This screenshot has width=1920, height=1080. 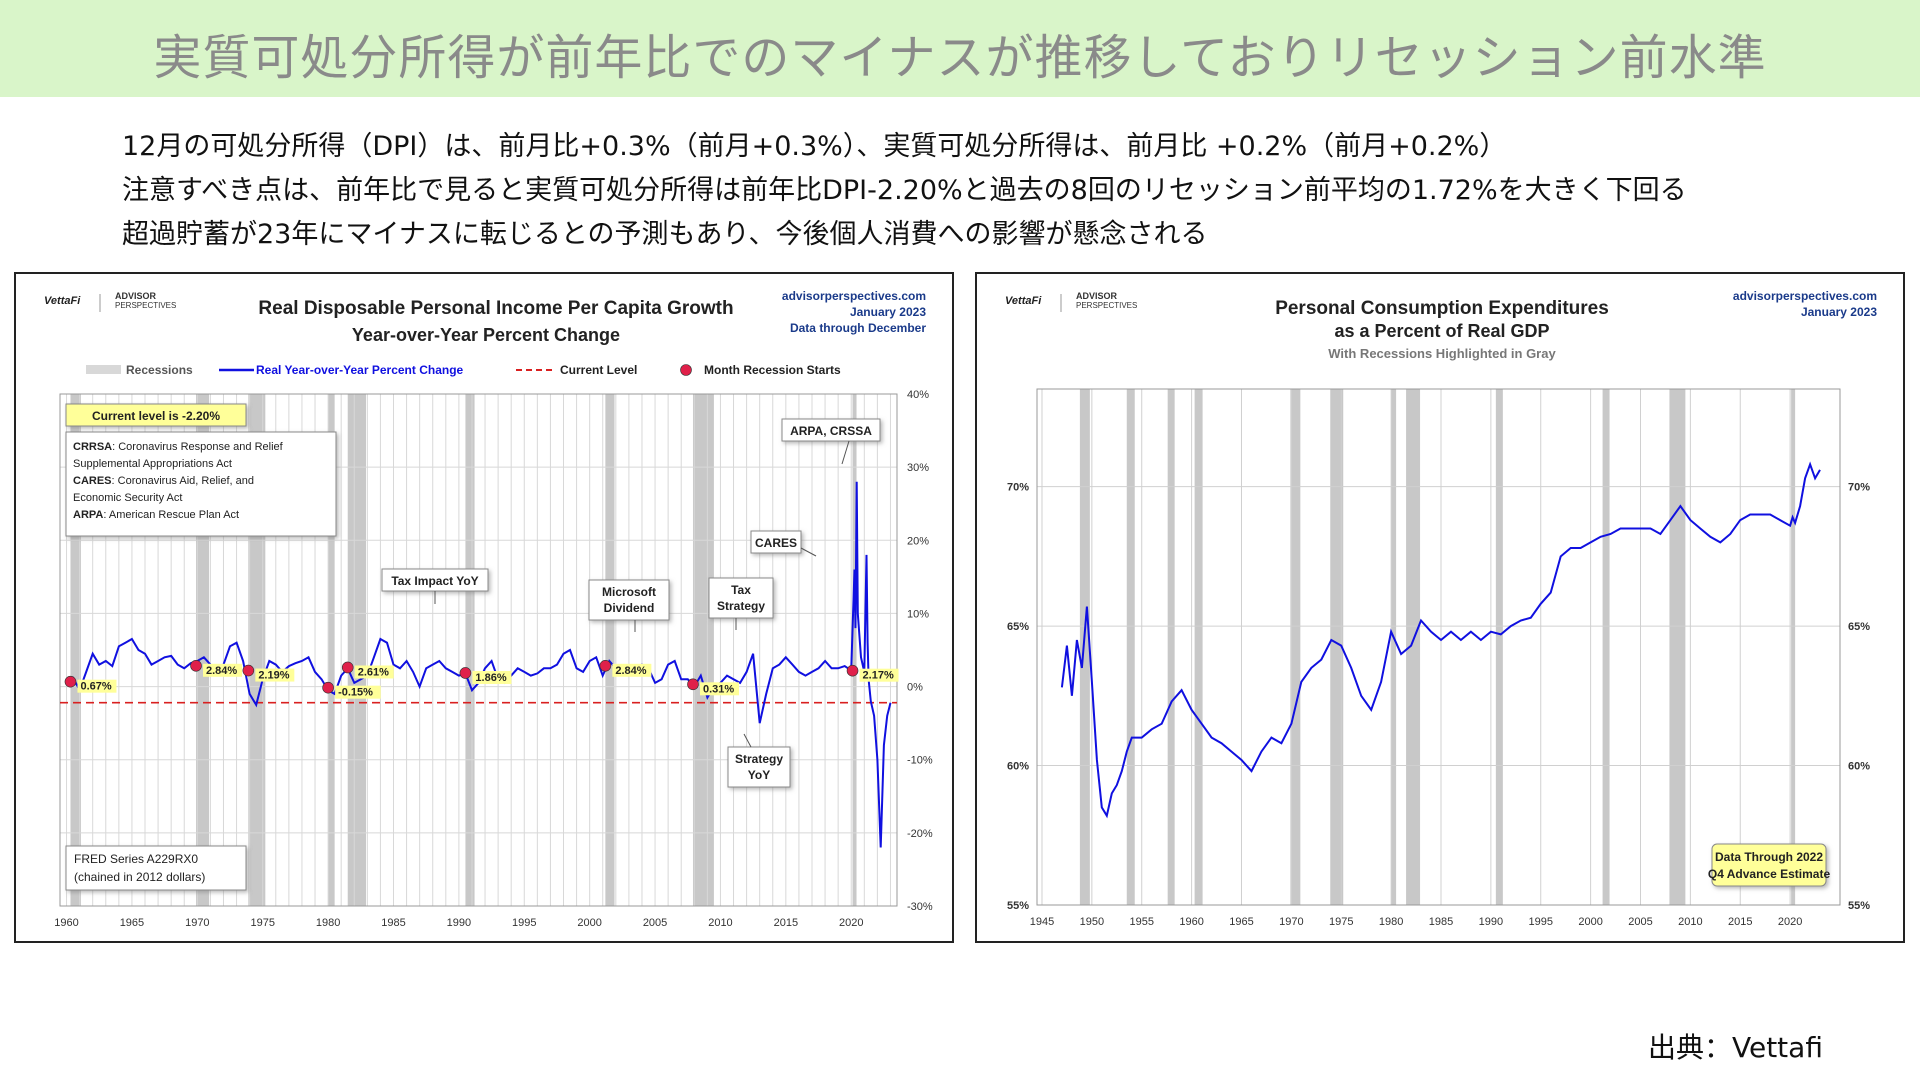 What do you see at coordinates (1018, 697) in the screenshot?
I see `y-tick-labels-left: 70% 65% 60% 55%` at bounding box center [1018, 697].